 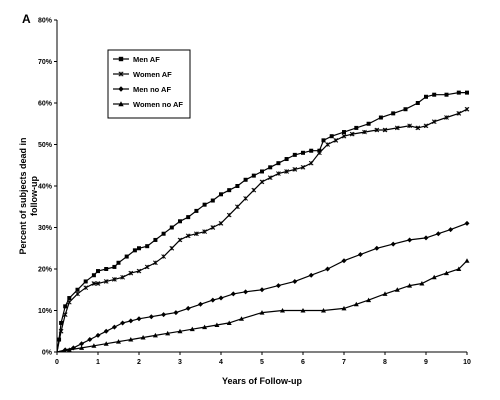 What do you see at coordinates (45, 270) in the screenshot?
I see `y-tick-label: 20%` at bounding box center [45, 270].